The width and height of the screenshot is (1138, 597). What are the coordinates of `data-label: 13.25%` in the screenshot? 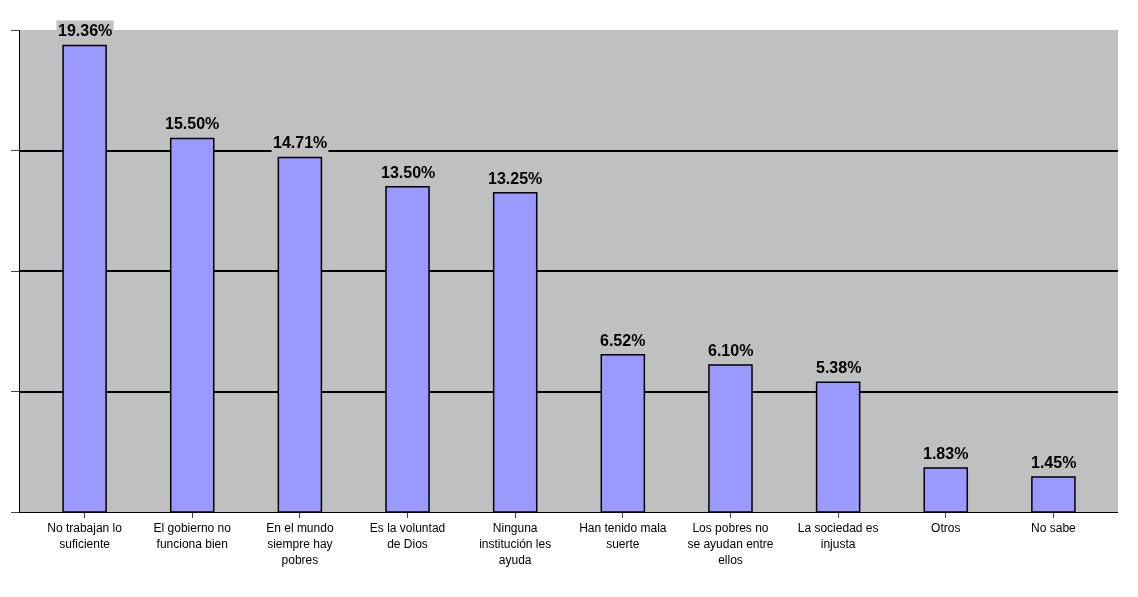 It's located at (515, 178).